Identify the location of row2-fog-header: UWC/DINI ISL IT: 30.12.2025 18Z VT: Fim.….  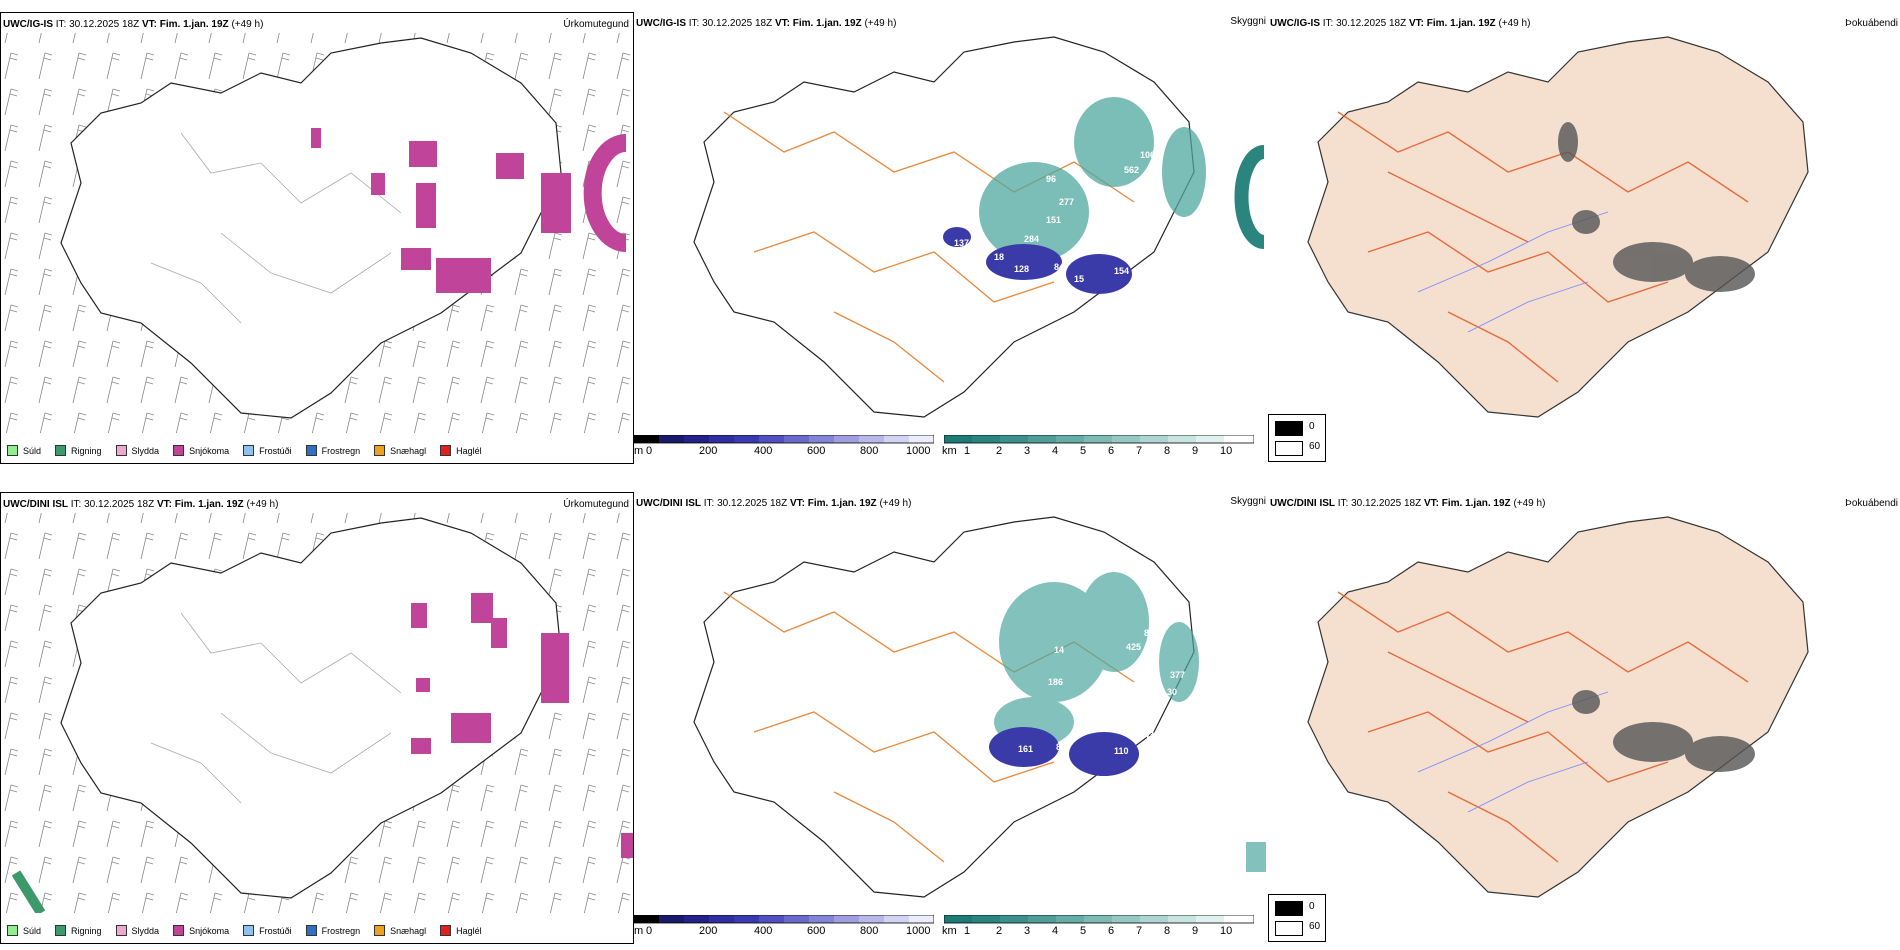
(1408, 503).